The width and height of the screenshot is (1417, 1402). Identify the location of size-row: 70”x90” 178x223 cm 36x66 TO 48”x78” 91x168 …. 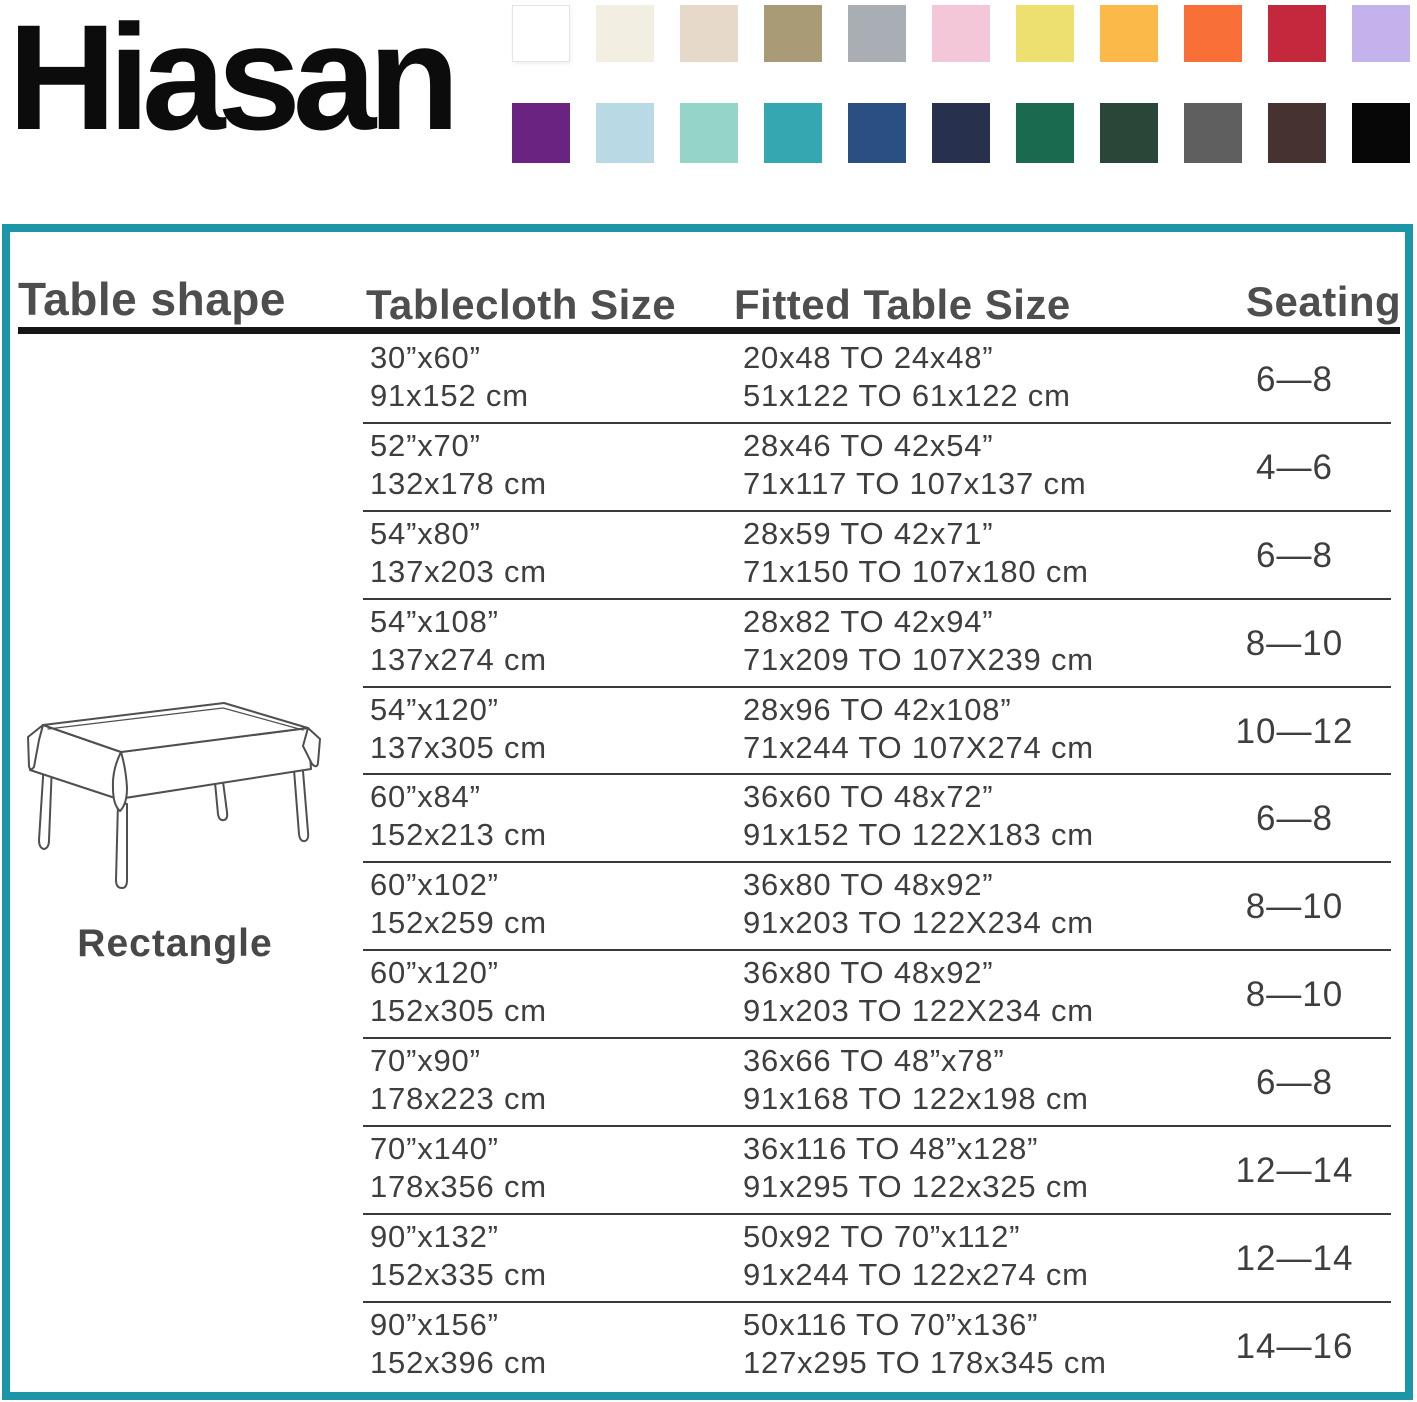
(877, 1083).